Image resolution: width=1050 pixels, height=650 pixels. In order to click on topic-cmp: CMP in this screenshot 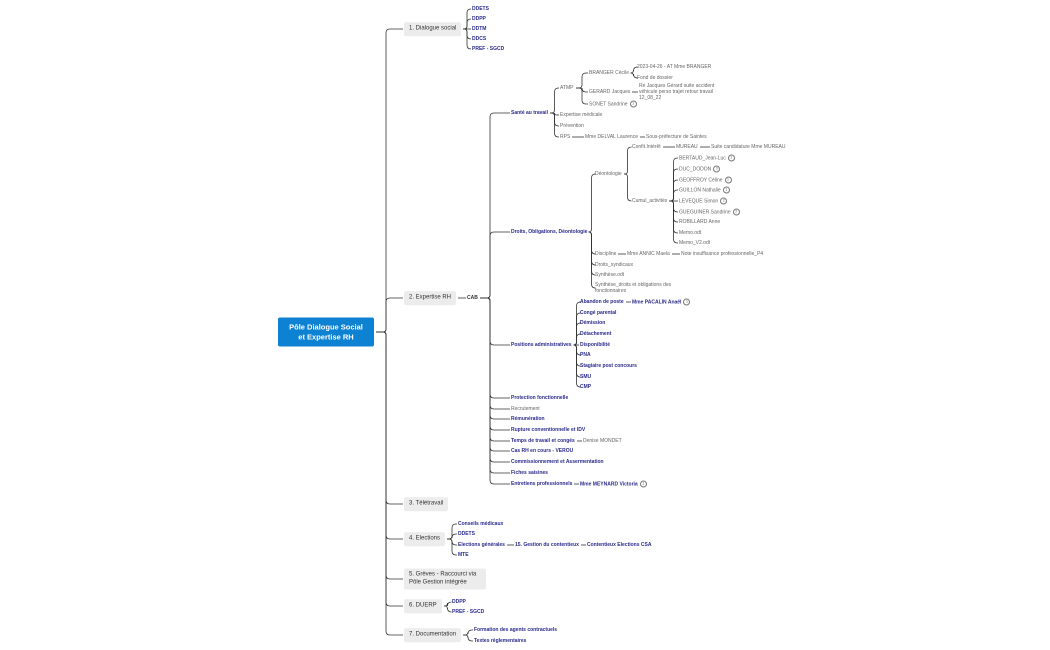, I will do `click(585, 387)`.